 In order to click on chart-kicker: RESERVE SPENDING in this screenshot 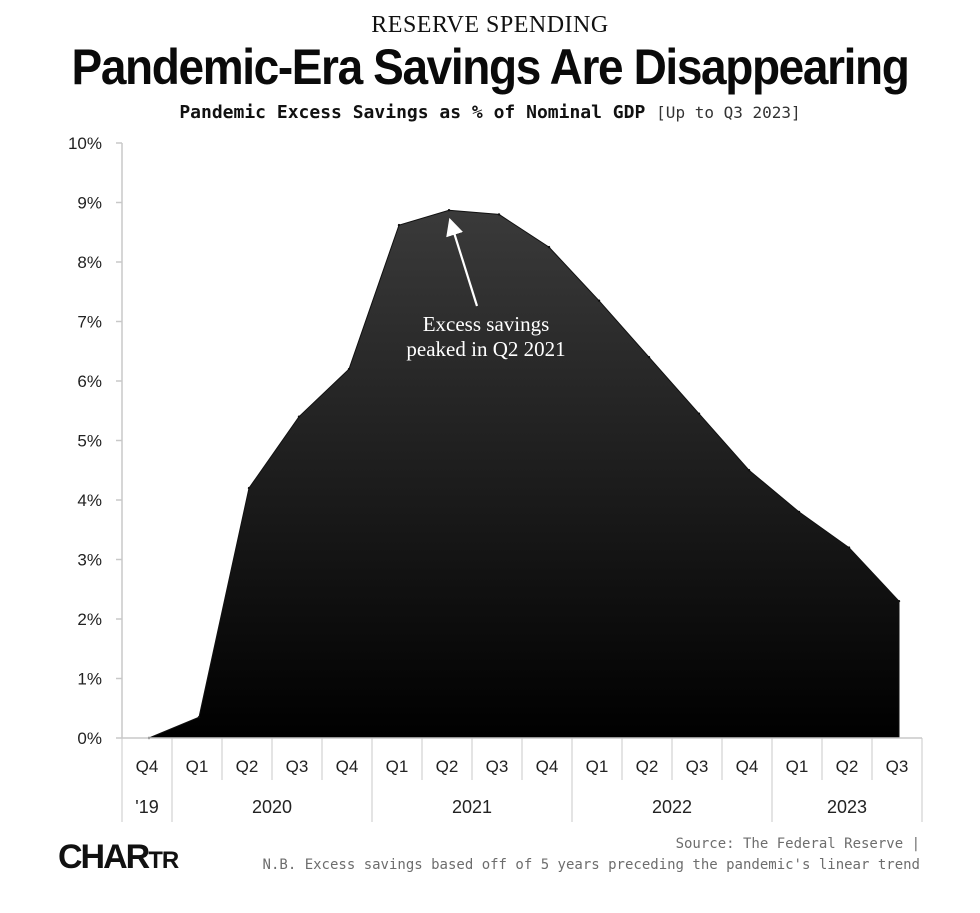, I will do `click(490, 25)`.